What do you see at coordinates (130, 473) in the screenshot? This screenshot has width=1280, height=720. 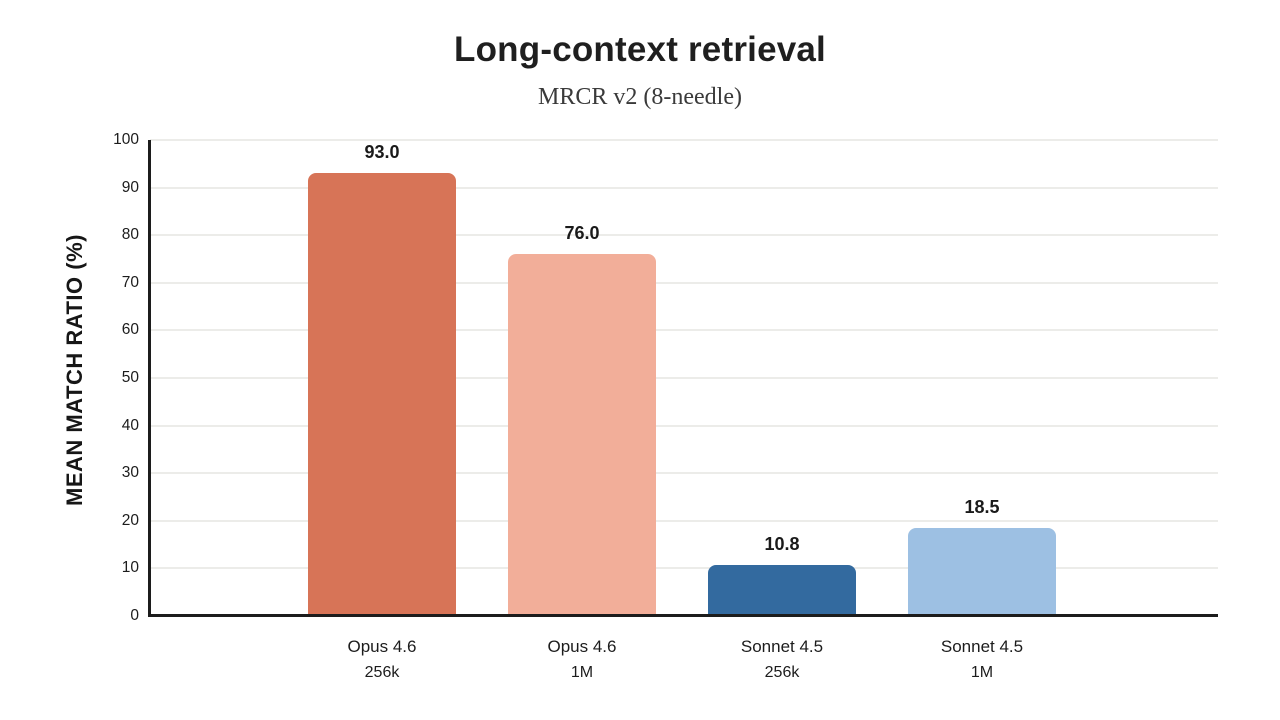 I see `y-tick-label: 30` at bounding box center [130, 473].